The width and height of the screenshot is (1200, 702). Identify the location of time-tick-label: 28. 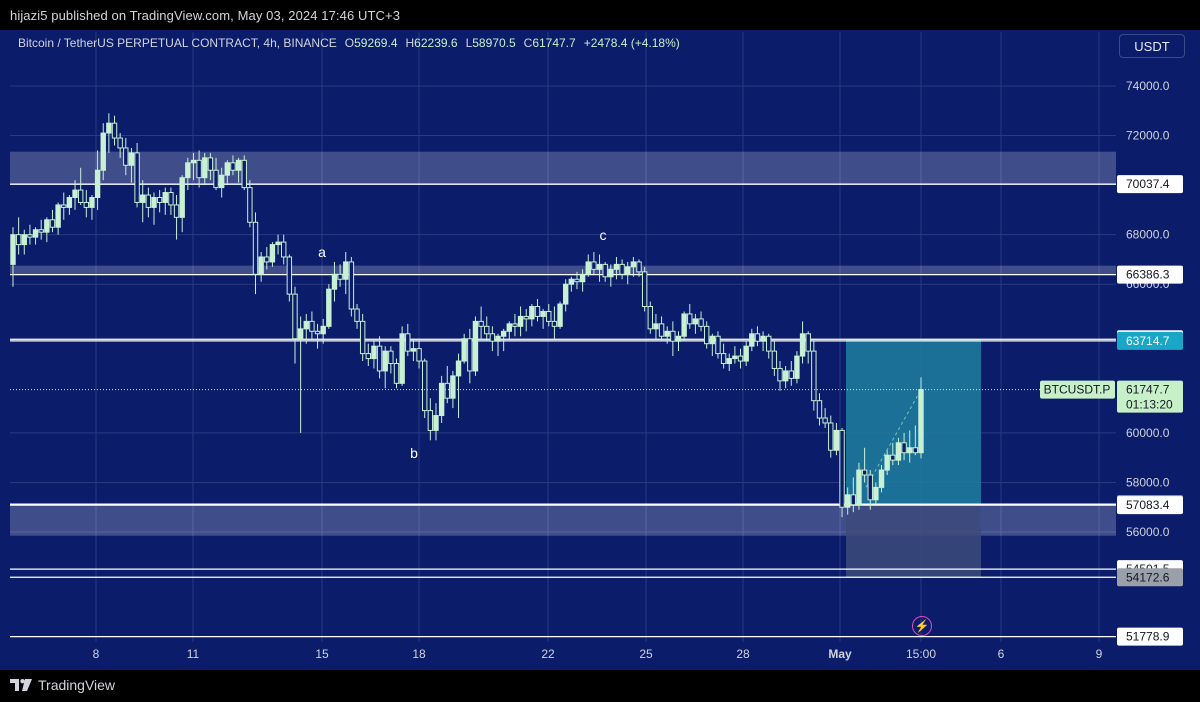
(743, 654).